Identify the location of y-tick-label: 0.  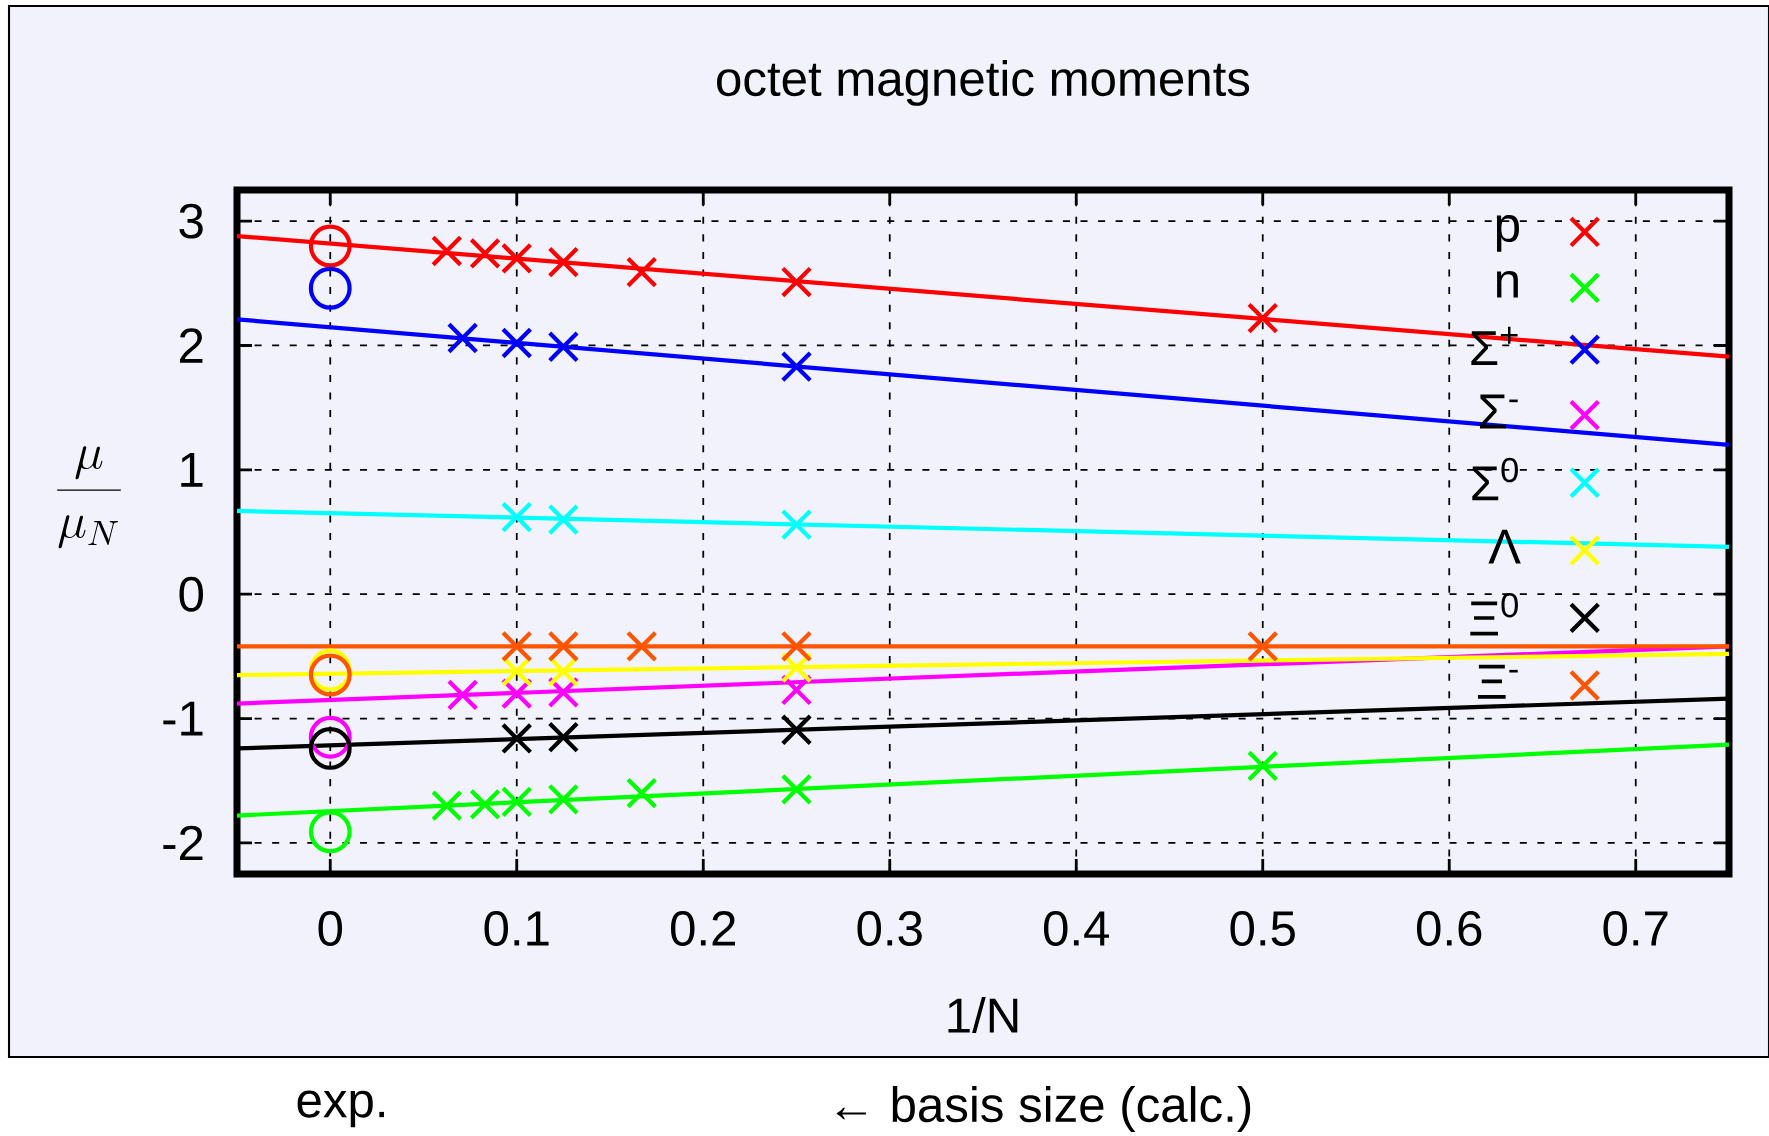
(191, 594).